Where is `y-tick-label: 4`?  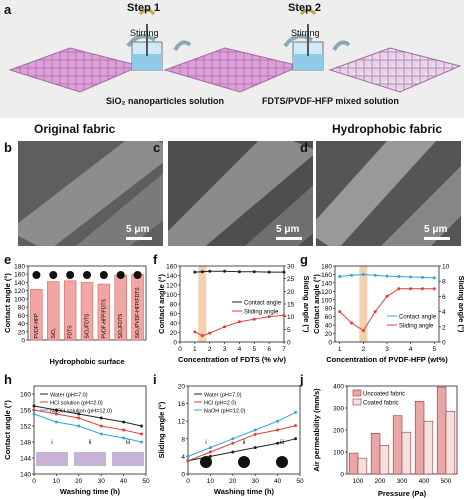
y-tick-label: 4 is located at coordinates (183, 457).